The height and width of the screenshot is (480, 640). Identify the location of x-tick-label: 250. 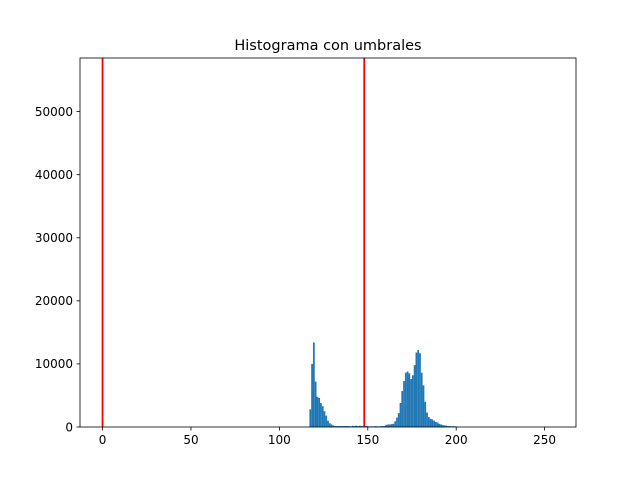
(544, 440).